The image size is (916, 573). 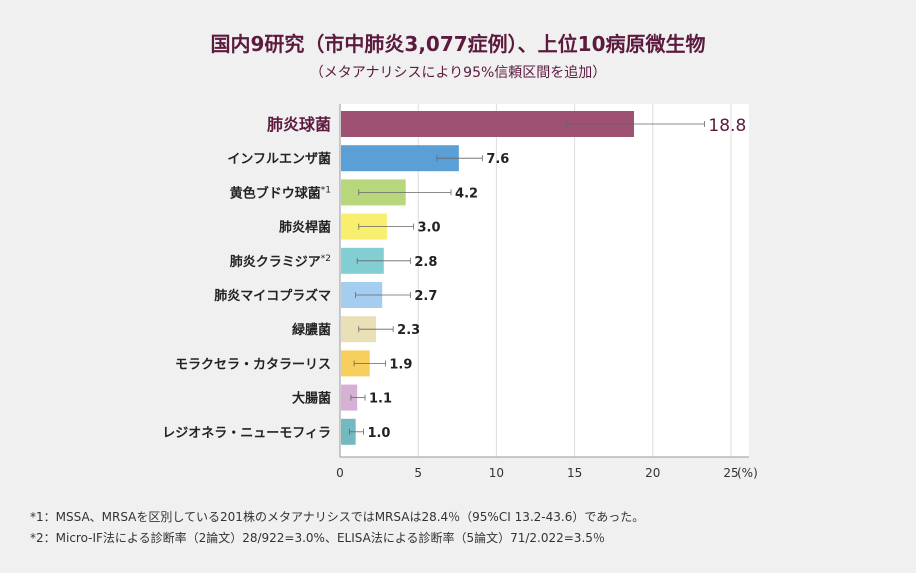 I want to click on category-label: レジオネラ・ニューモフィラ, so click(x=246, y=433).